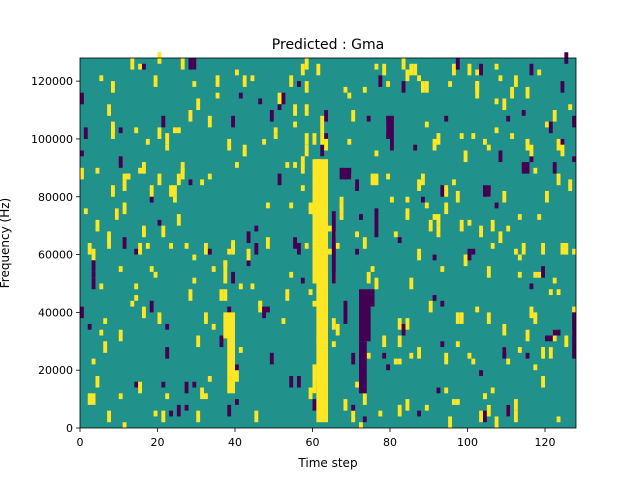 Image resolution: width=640 pixels, height=480 pixels. Describe the element at coordinates (55, 312) in the screenshot. I see `y-tick-label: 40000` at that location.